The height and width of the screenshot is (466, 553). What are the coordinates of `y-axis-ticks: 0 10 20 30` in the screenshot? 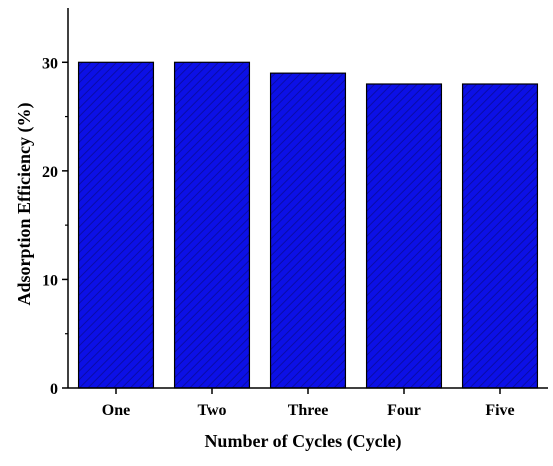 It's located at (55, 226).